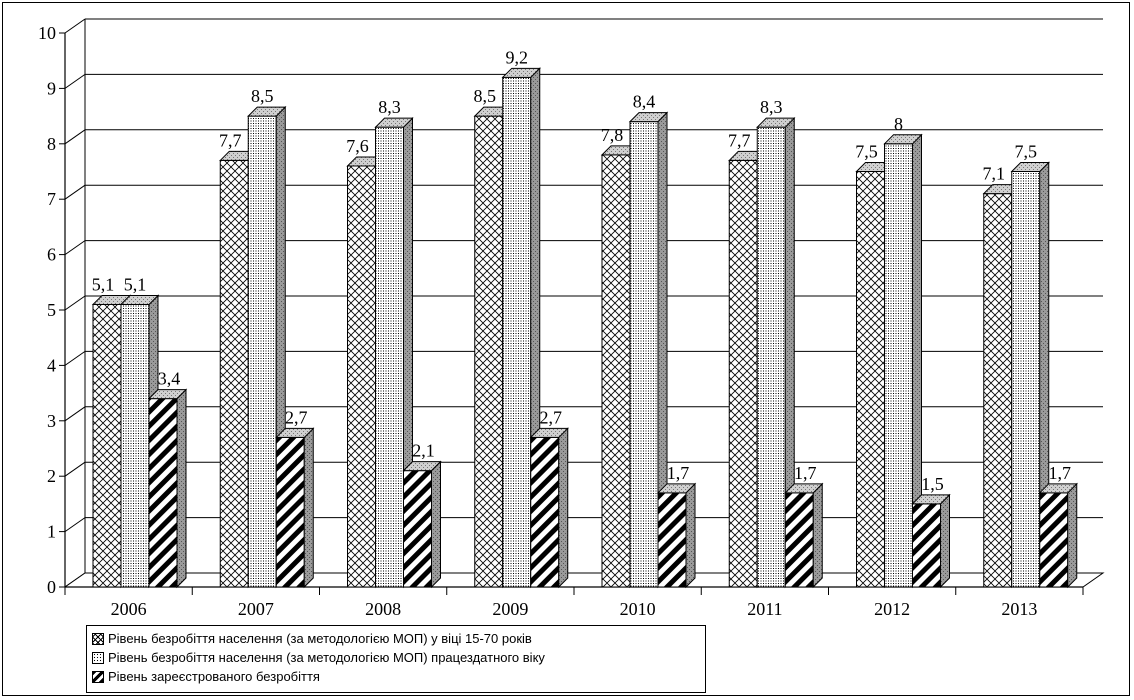 This screenshot has height=700, width=1134. Describe the element at coordinates (98, 677) in the screenshot. I see `legend-swatch-stripes` at that location.